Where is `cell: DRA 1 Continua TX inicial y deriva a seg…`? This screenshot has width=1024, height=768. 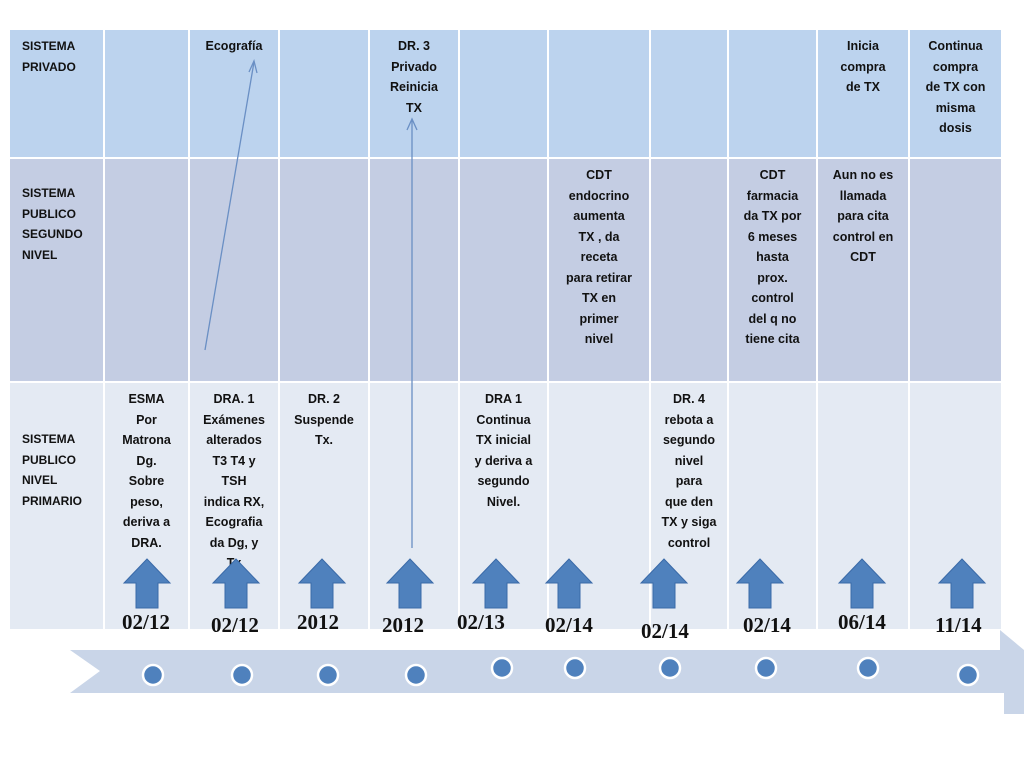 cell: DRA 1 Continua TX inicial y deriva a seg… is located at coordinates (503, 506).